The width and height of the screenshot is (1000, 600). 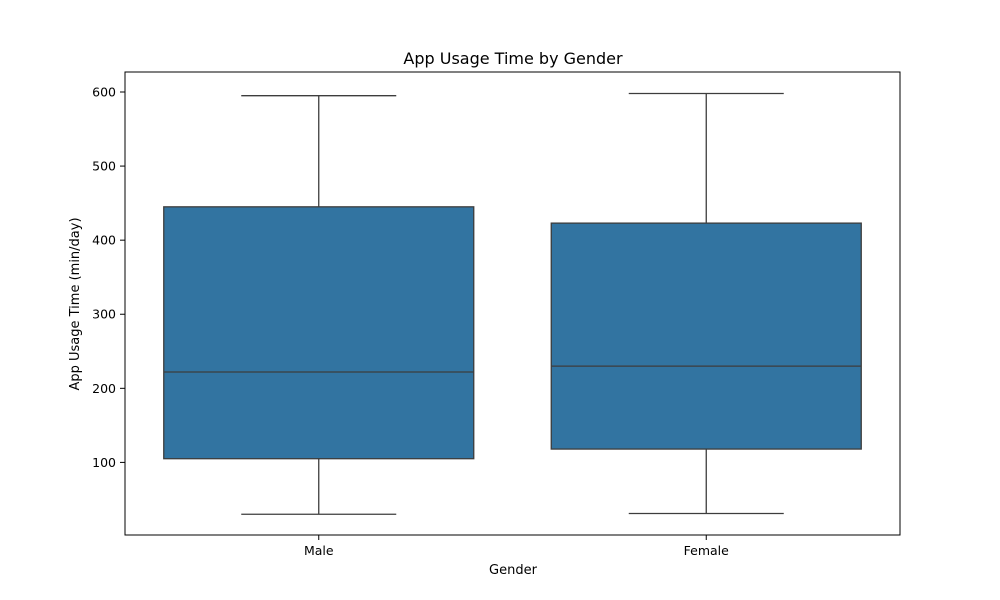 I want to click on x-tick-label: Female, so click(x=707, y=550).